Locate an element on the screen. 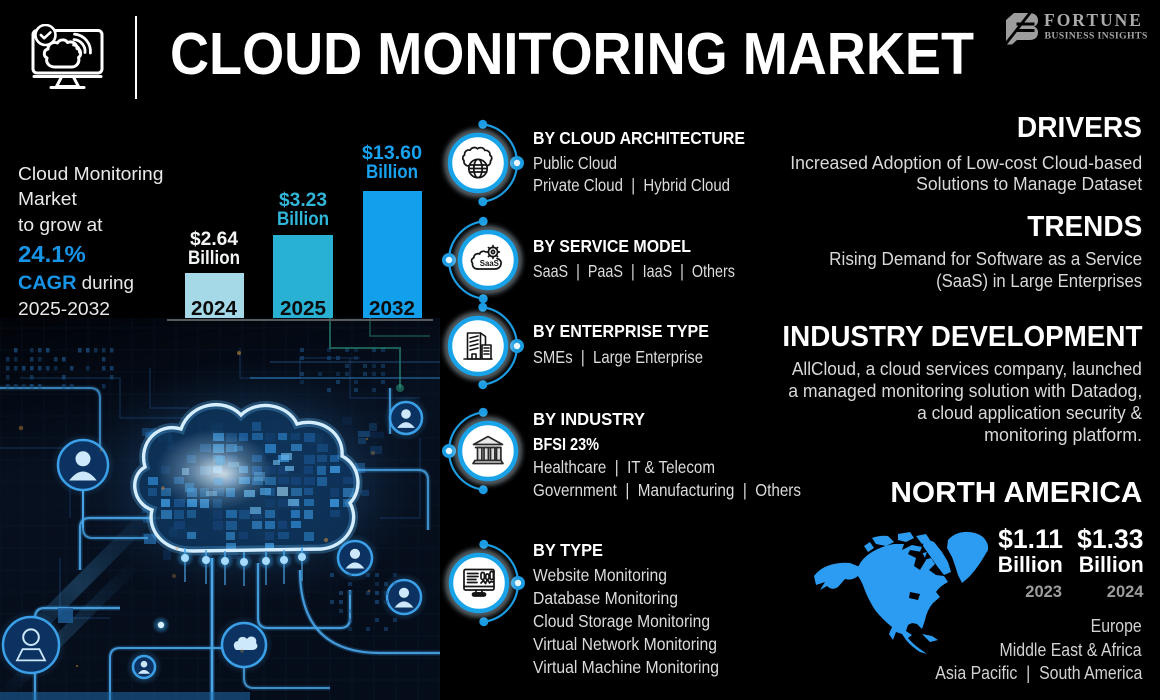 The height and width of the screenshot is (700, 1160). svg-text: SaaS is located at coordinates (489, 263).